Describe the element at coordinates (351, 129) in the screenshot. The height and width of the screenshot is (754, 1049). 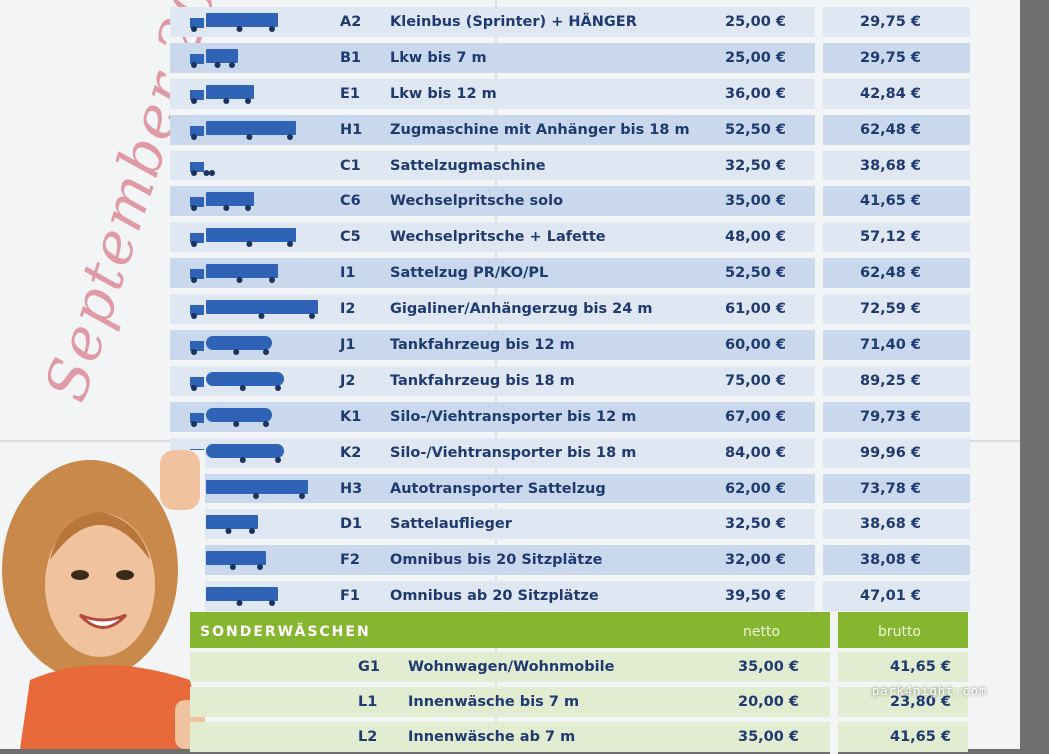
I see `vehicle-code: H1` at that location.